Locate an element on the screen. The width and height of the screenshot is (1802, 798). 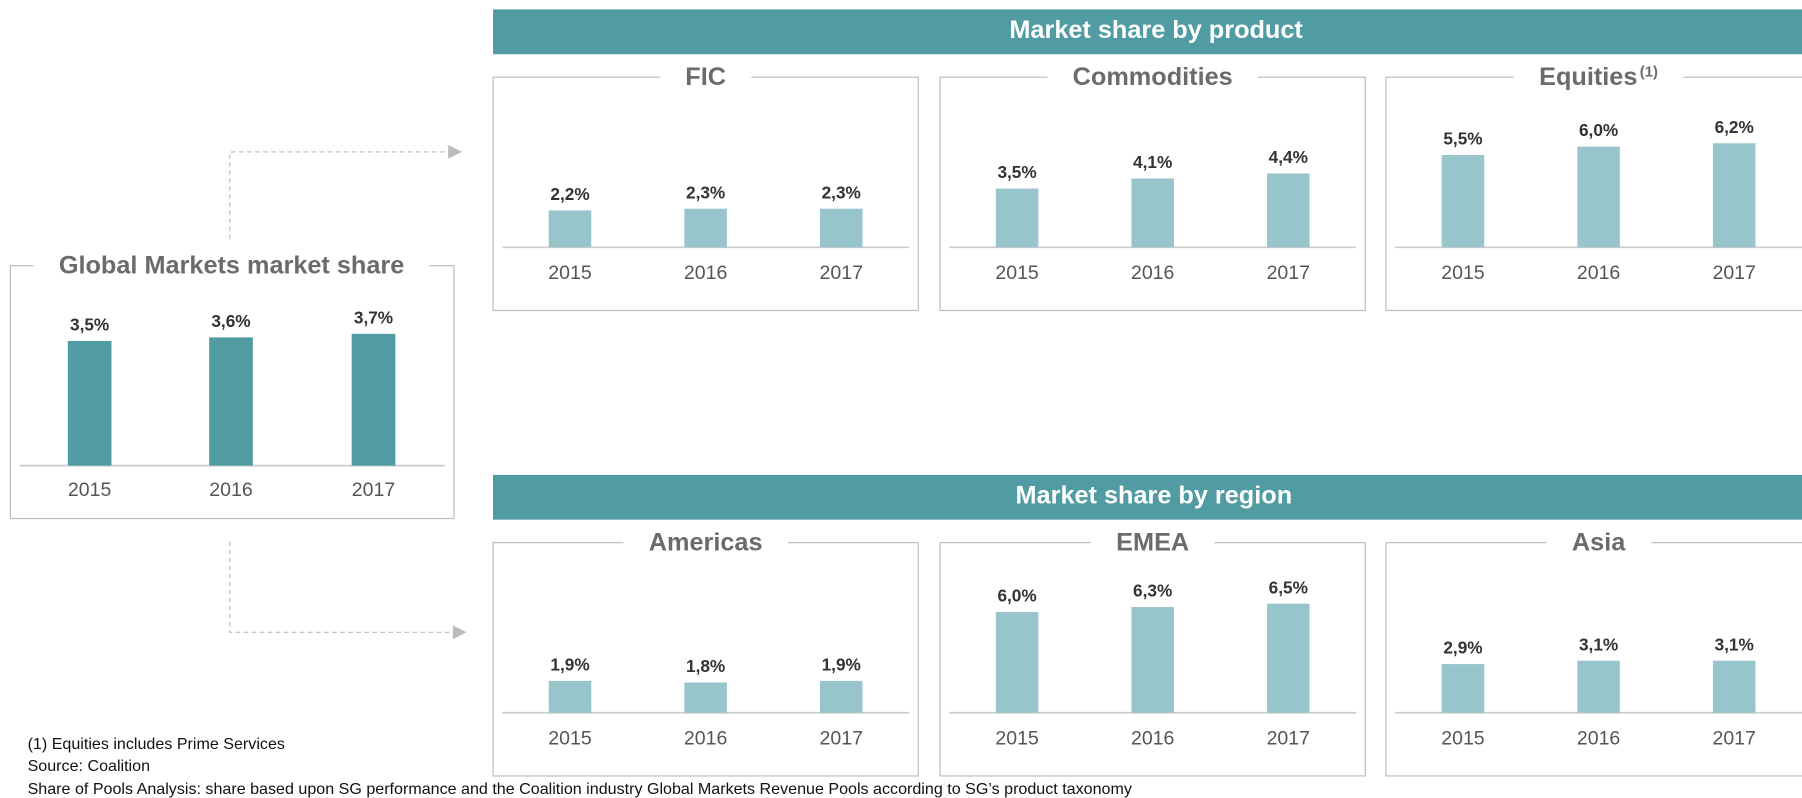
panel-title: Asia is located at coordinates (1599, 542).